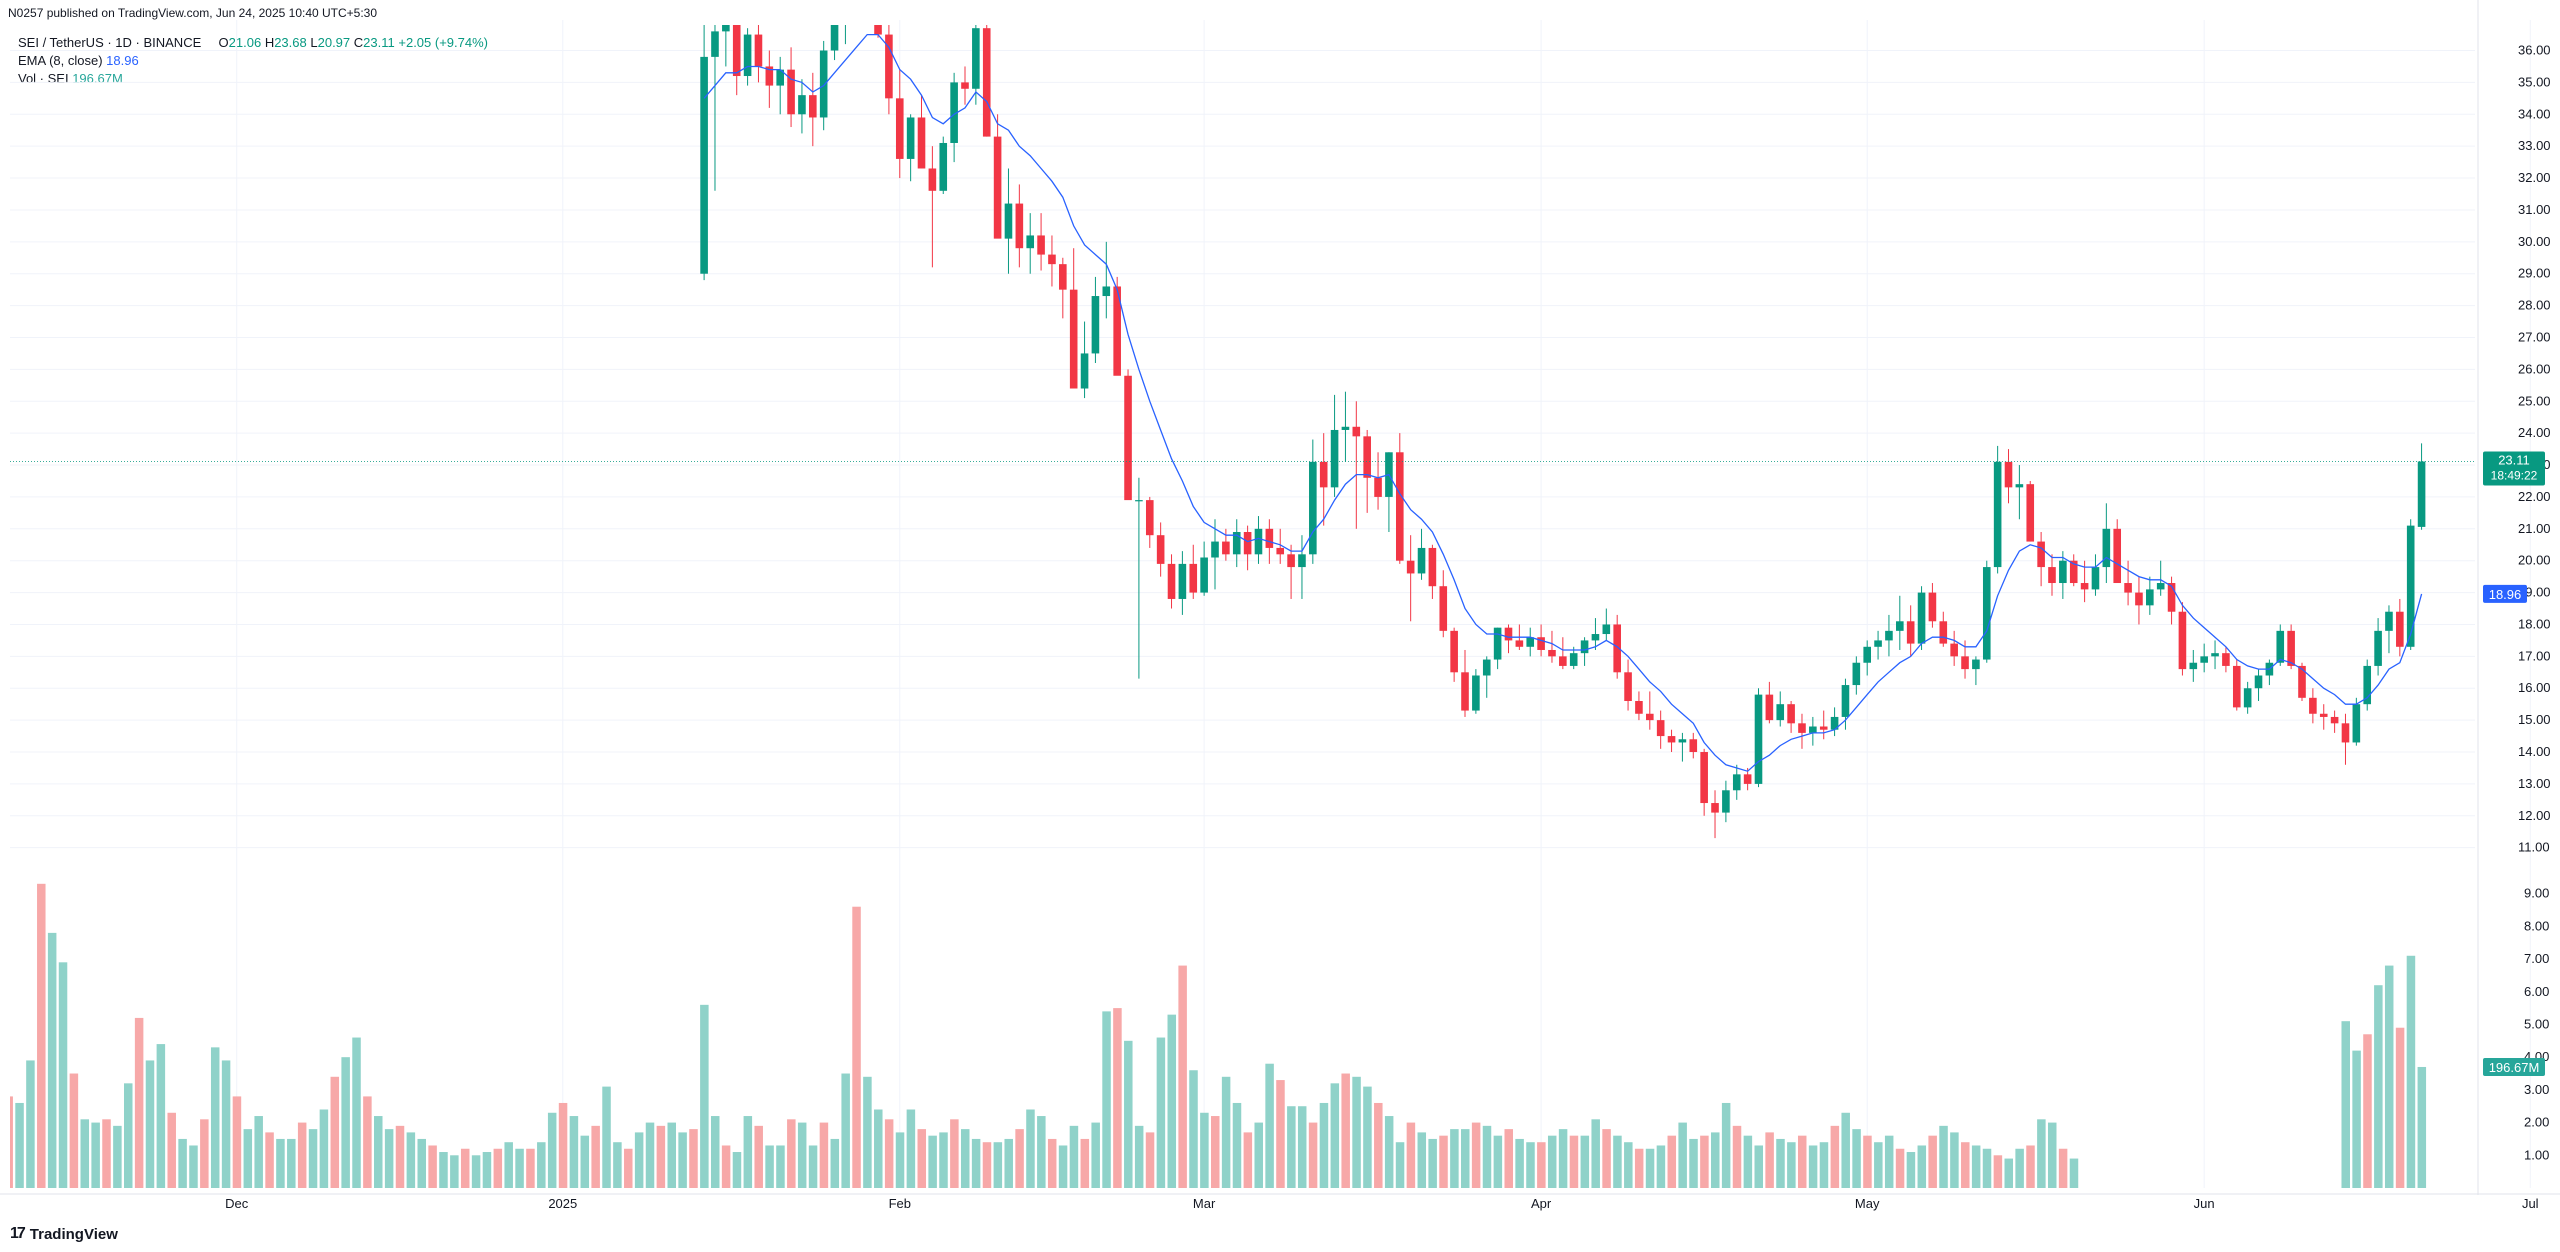 The height and width of the screenshot is (1252, 2560). Describe the element at coordinates (2534, 113) in the screenshot. I see `price-tick-label: 34.00` at that location.